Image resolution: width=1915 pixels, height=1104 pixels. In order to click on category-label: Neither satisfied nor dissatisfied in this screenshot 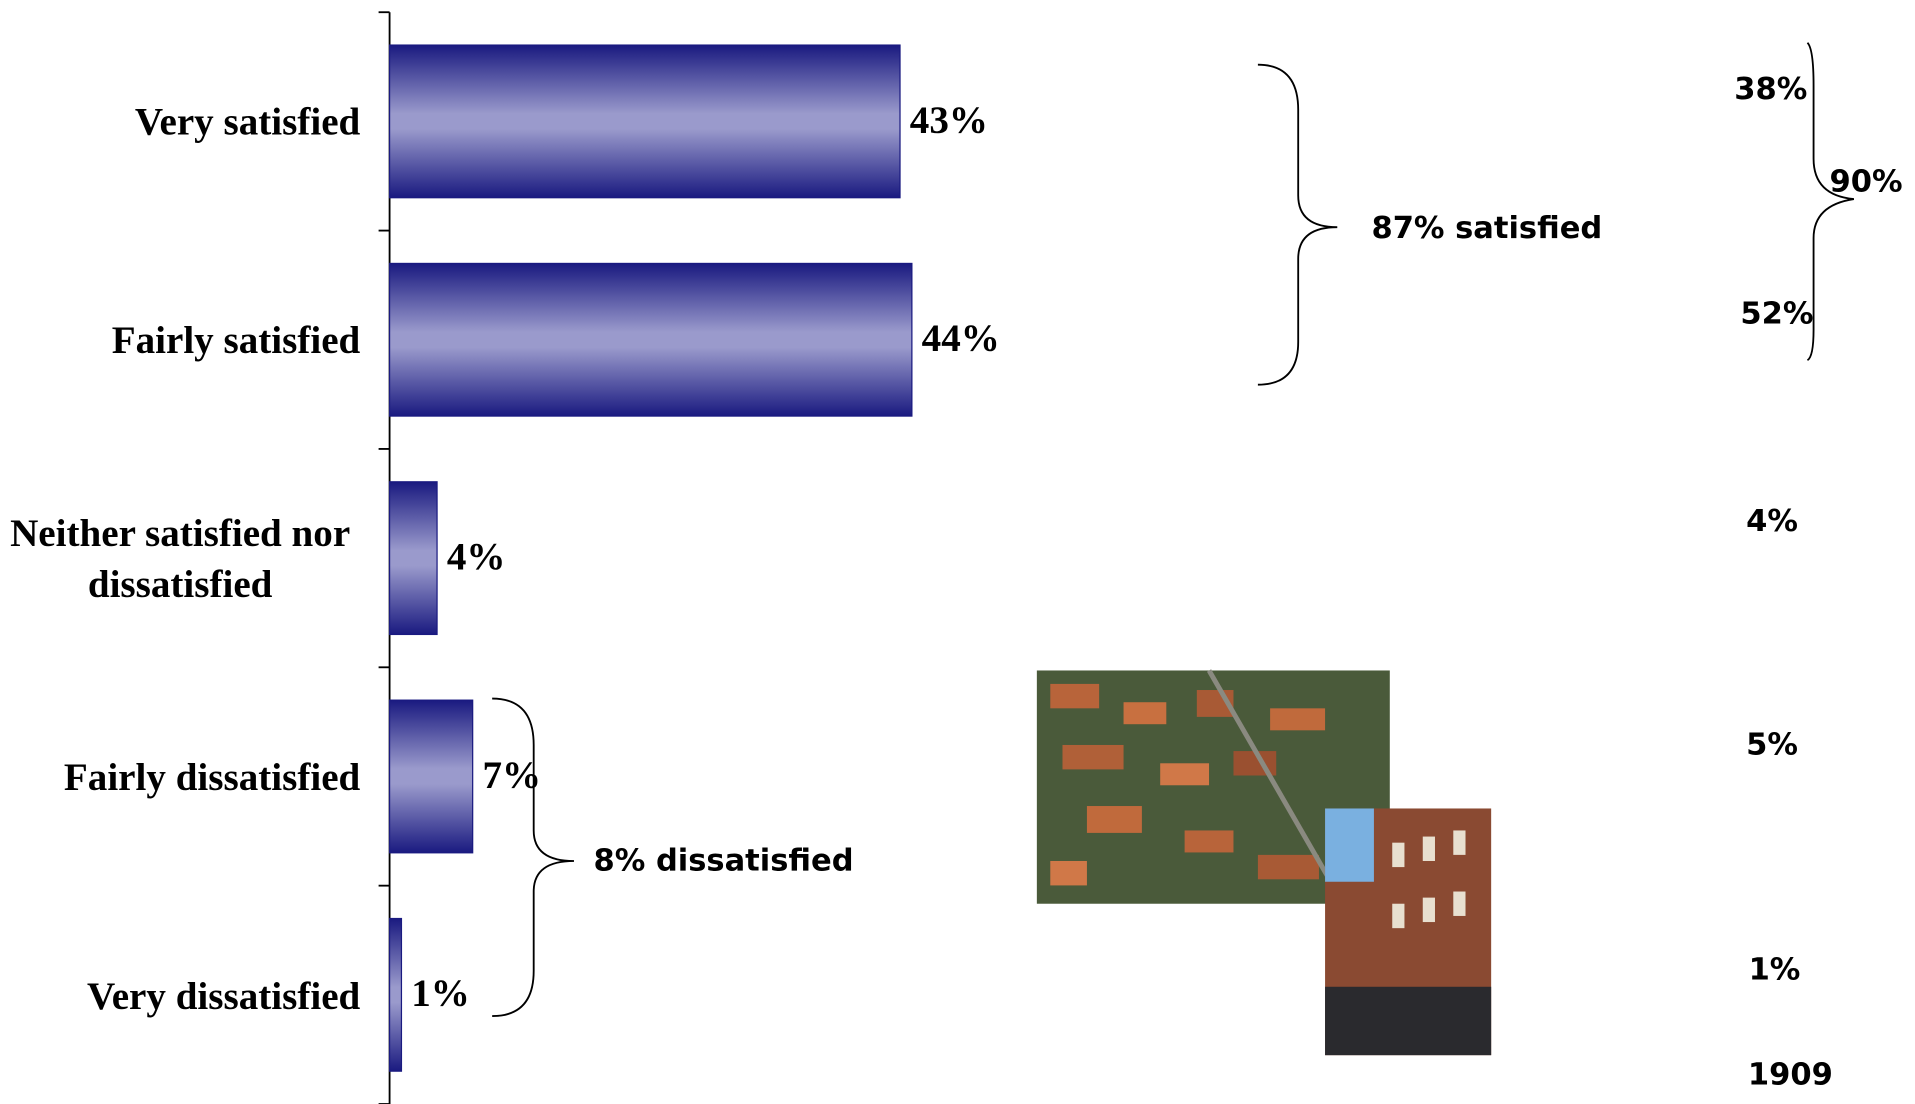, I will do `click(180, 558)`.